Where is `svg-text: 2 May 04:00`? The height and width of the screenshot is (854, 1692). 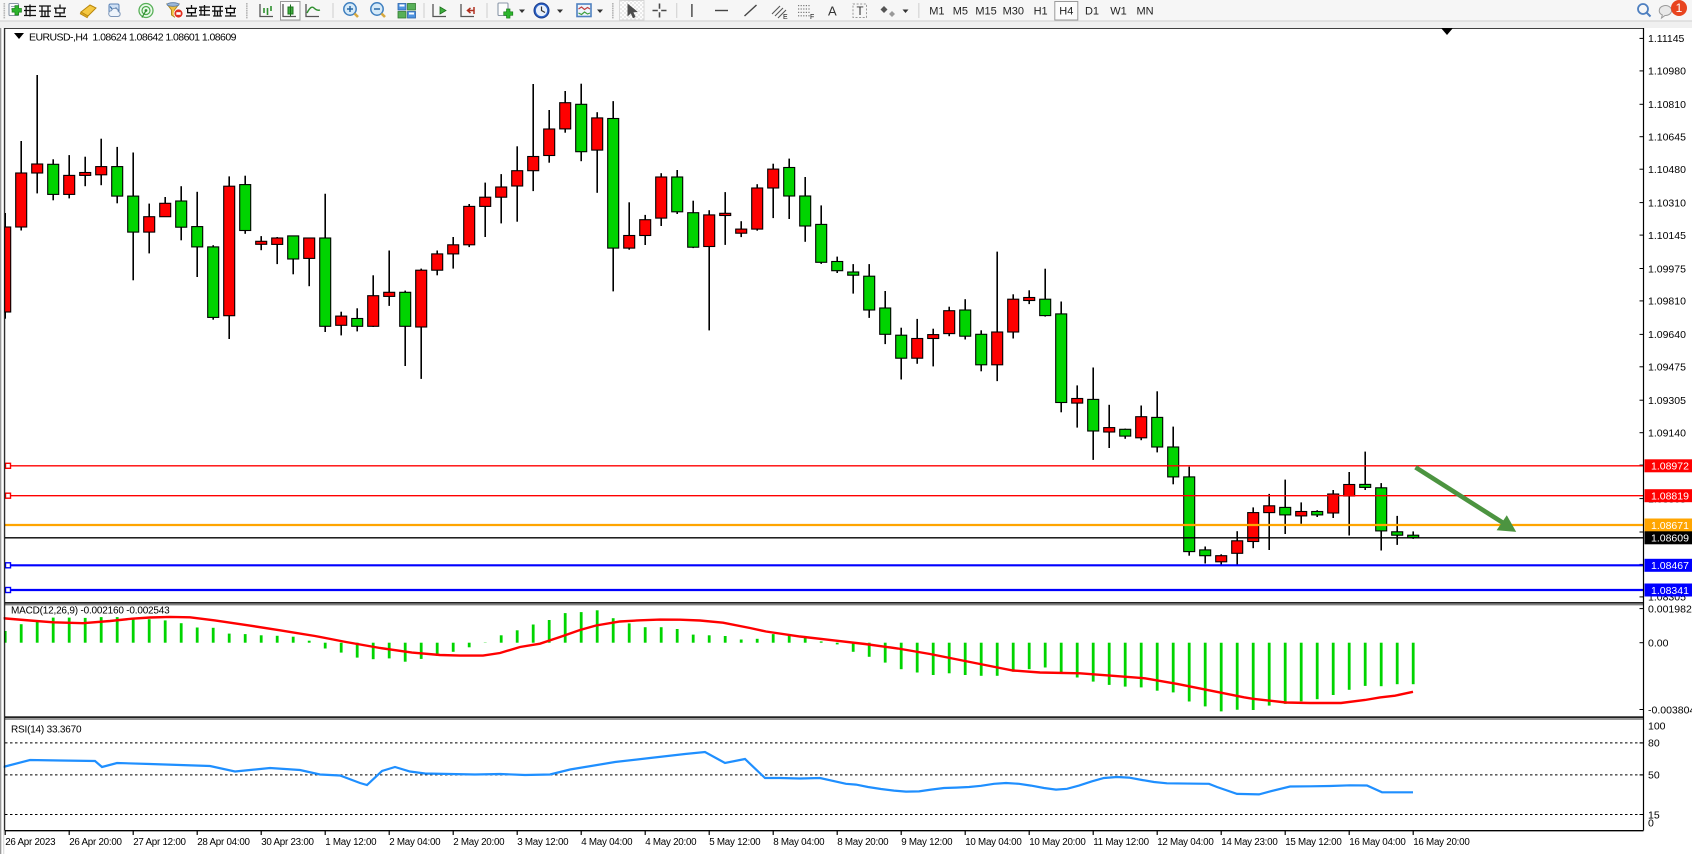
svg-text: 2 May 04:00 is located at coordinates (415, 842).